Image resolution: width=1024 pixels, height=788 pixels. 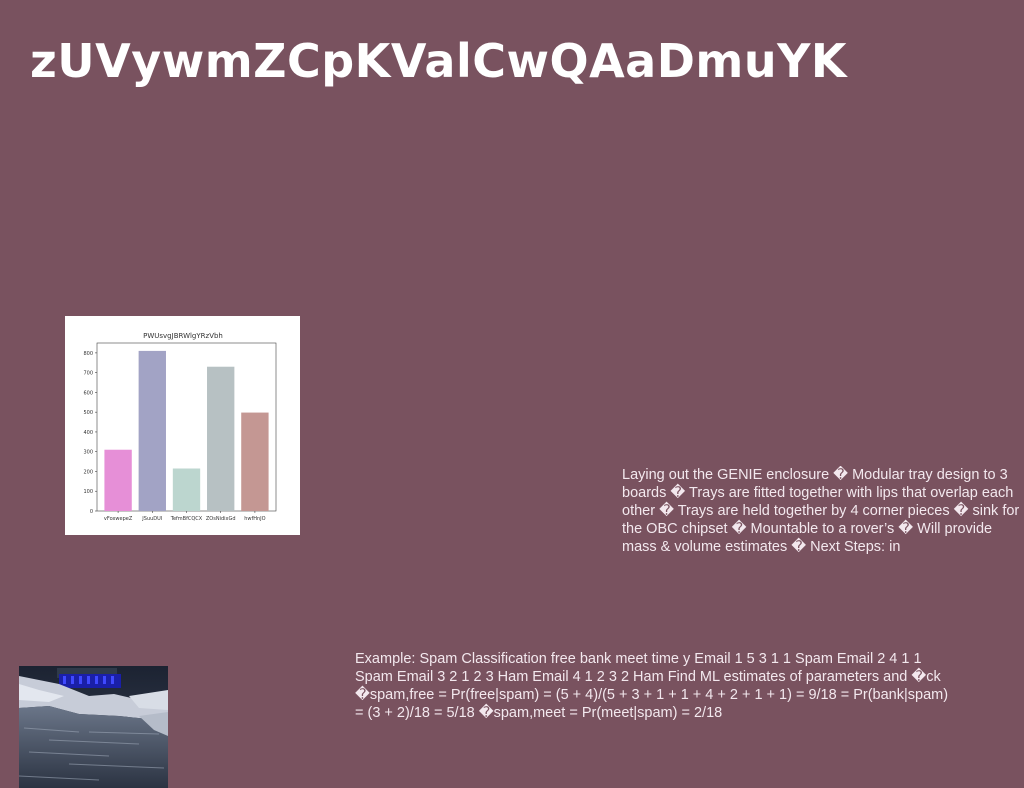 What do you see at coordinates (88, 453) in the screenshot?
I see `y-tick-label: 300` at bounding box center [88, 453].